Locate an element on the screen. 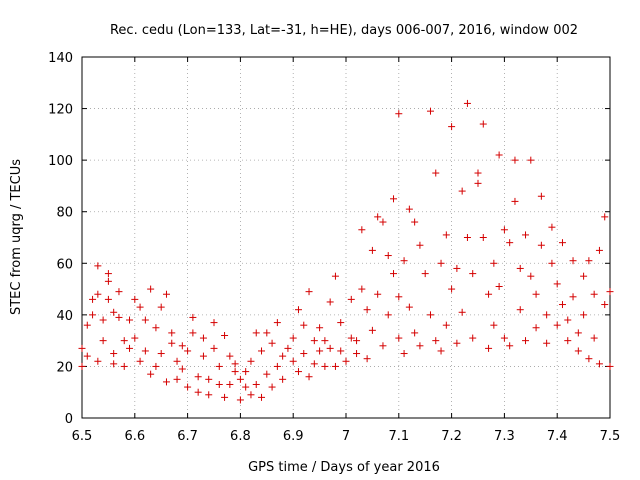  x-tick-label: 7.5 is located at coordinates (610, 436).